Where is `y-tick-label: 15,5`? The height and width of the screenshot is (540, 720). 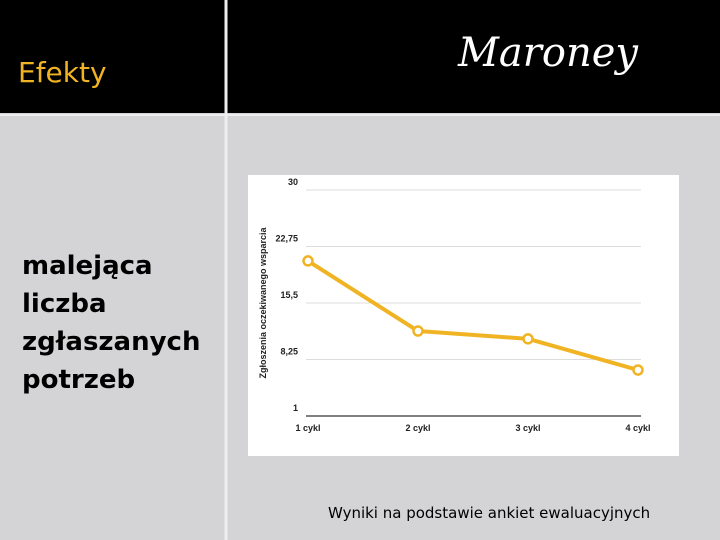 y-tick-label: 15,5 is located at coordinates (289, 295).